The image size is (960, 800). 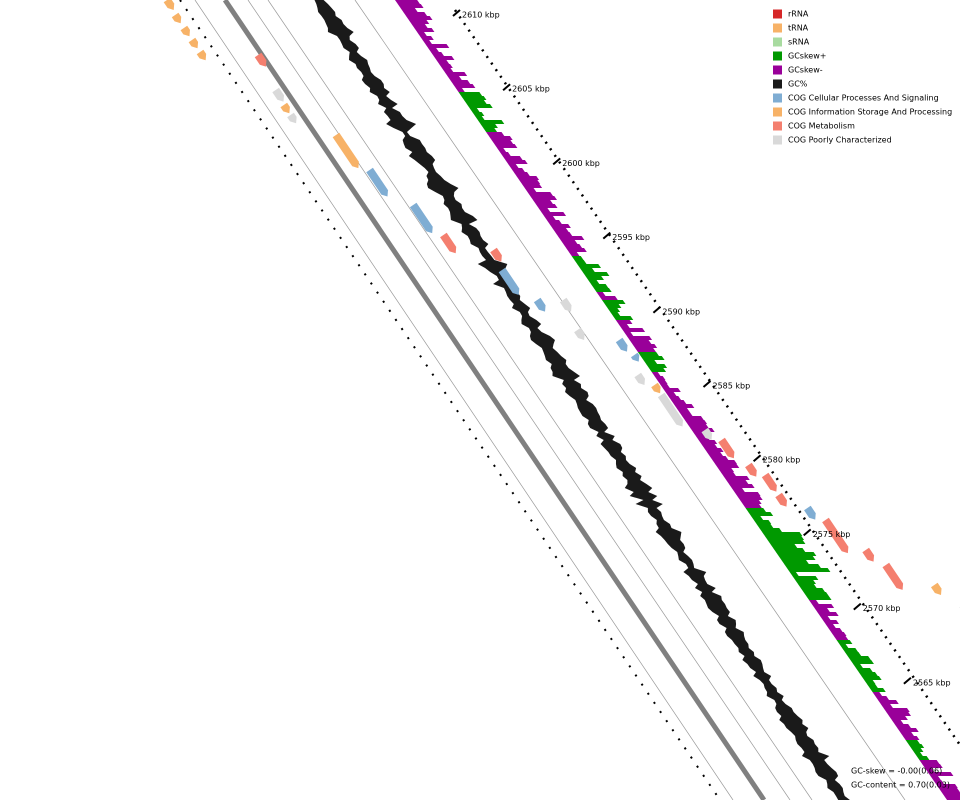 I want to click on tick-label: 2590 kbp, so click(x=681, y=311).